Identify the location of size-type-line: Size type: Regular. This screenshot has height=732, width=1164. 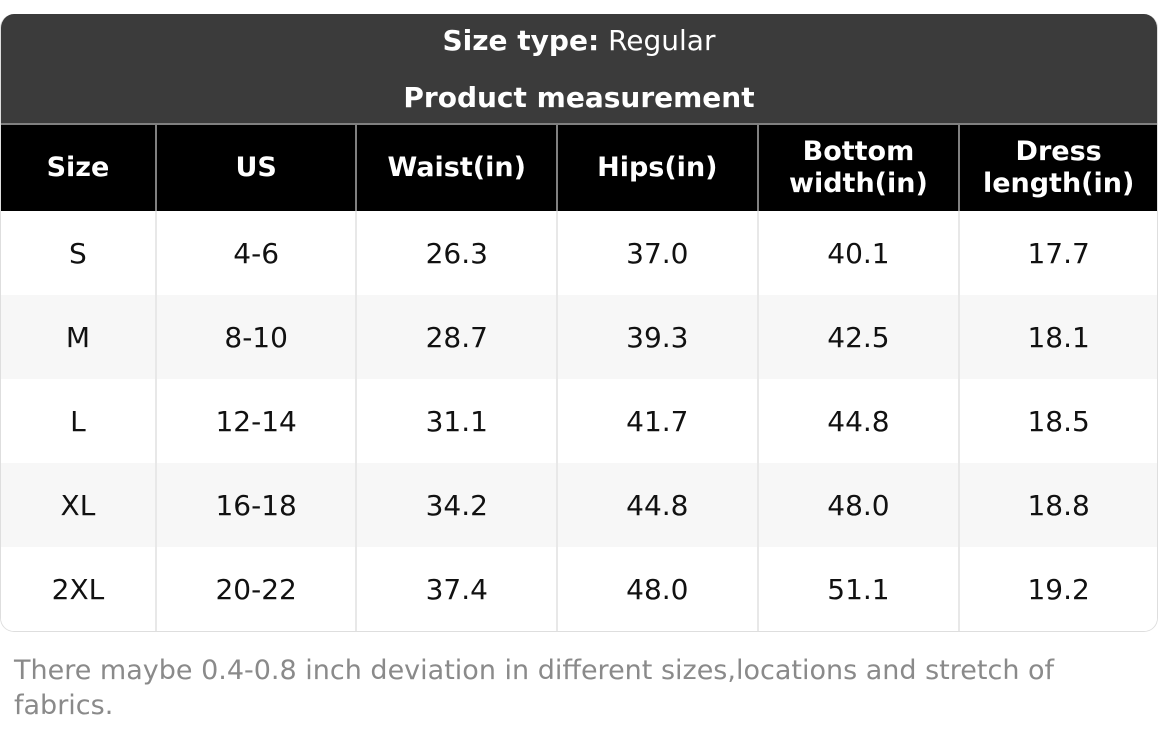
(579, 40).